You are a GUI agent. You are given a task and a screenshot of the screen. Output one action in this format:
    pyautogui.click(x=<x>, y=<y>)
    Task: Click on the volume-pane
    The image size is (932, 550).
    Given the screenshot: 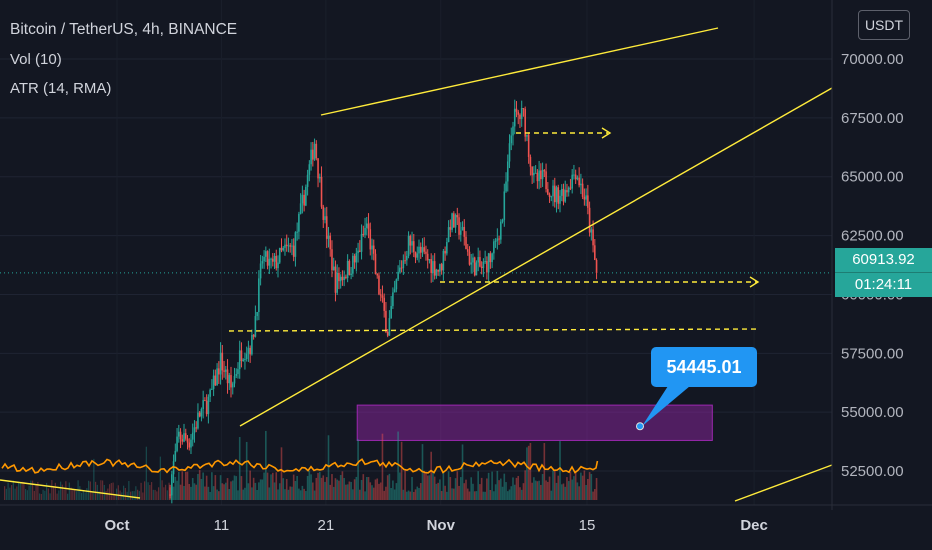 What is the action you would take?
    pyautogui.click(x=301, y=465)
    